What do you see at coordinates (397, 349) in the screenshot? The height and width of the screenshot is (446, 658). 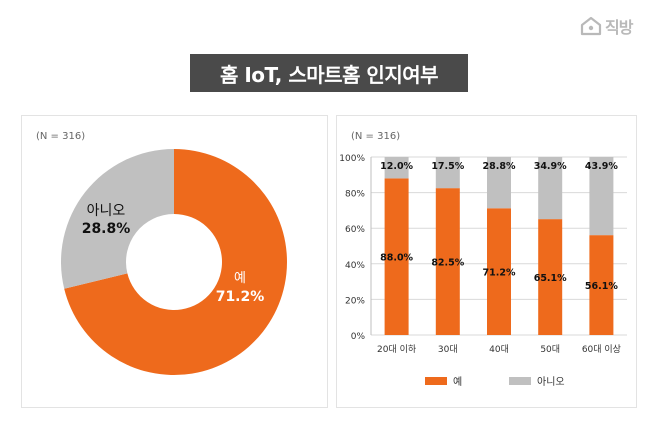 I see `x-tick-label: 20대 이하` at bounding box center [397, 349].